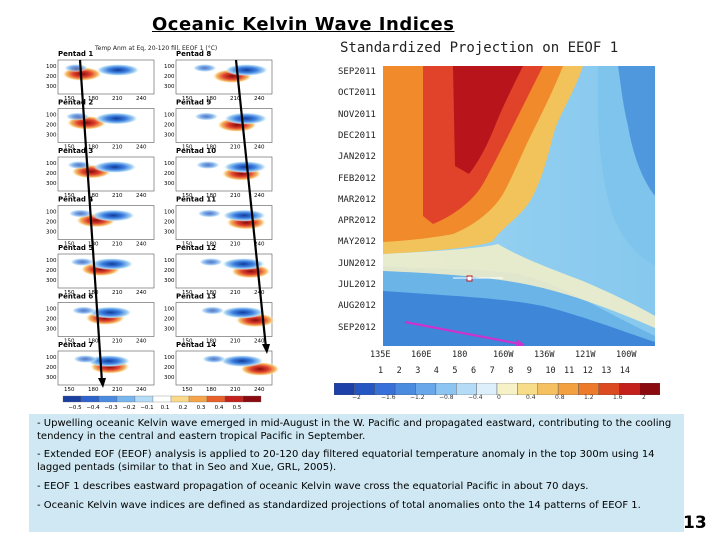 This screenshot has width=720, height=540. I want to click on month-label: OCT2011, so click(357, 93).